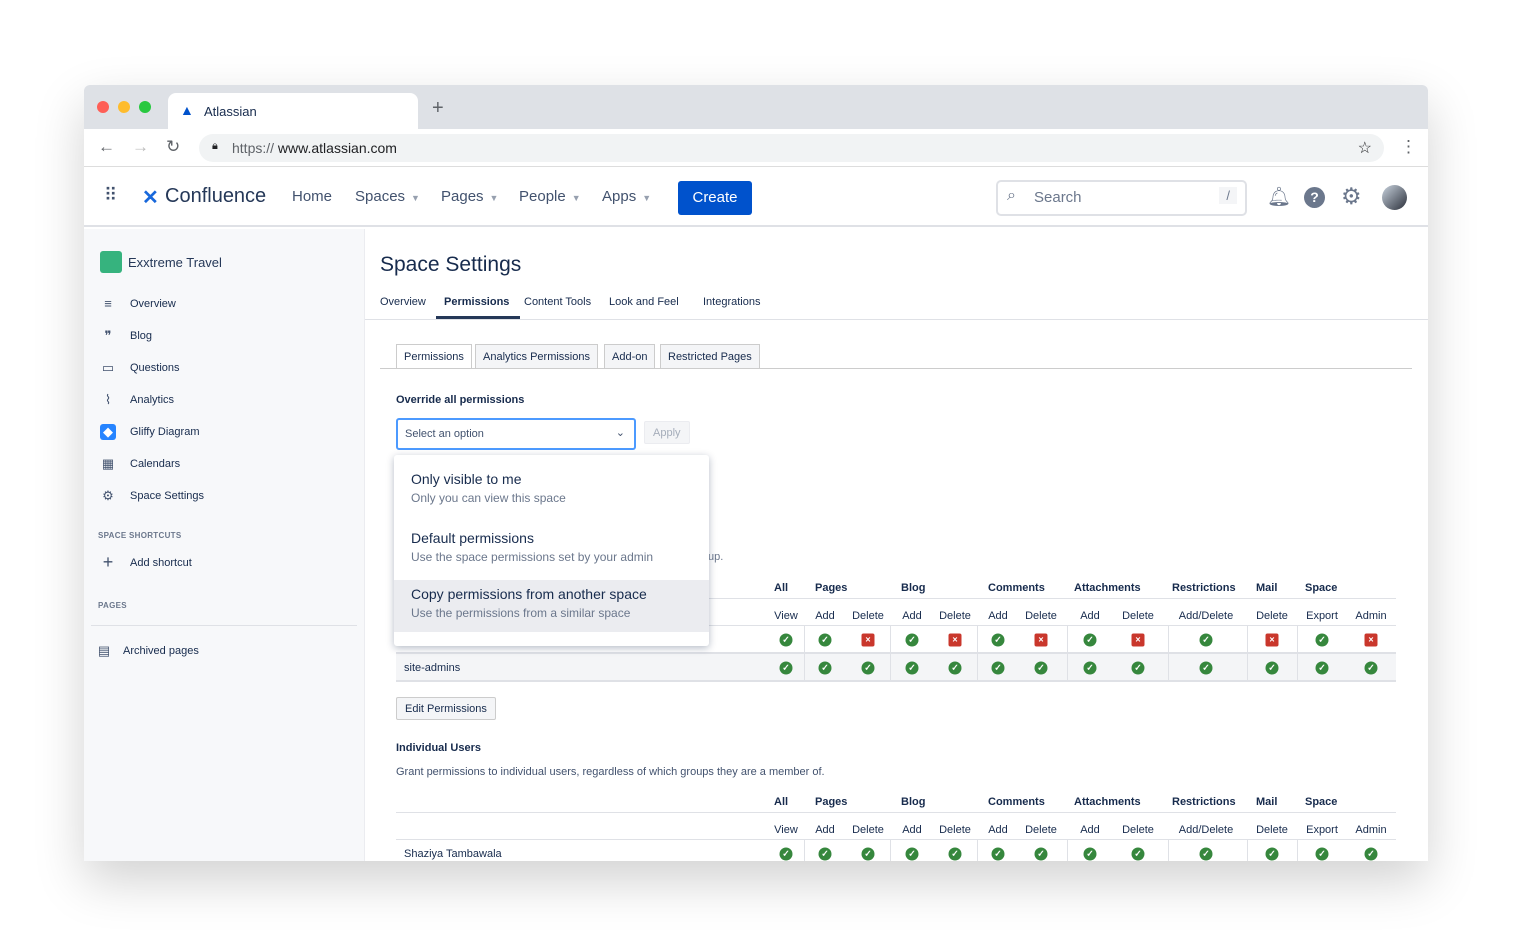 The height and width of the screenshot is (946, 1513). What do you see at coordinates (1121, 198) in the screenshot?
I see `search-input: ⌕ Search /` at bounding box center [1121, 198].